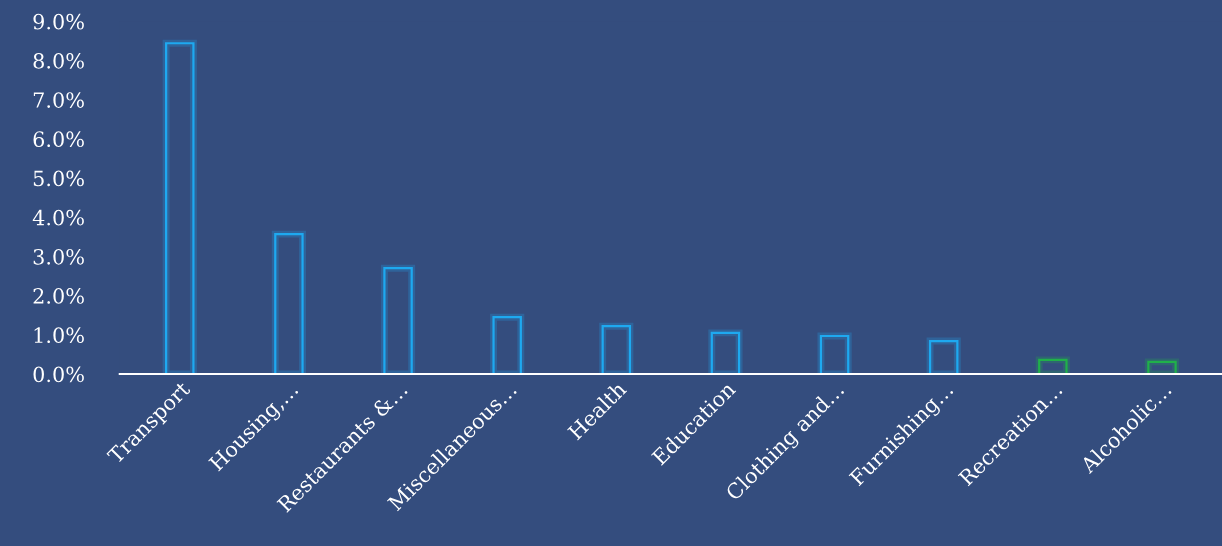 Image resolution: width=1222 pixels, height=546 pixels. What do you see at coordinates (58, 100) in the screenshot?
I see `y-tick-label: 7.0%` at bounding box center [58, 100].